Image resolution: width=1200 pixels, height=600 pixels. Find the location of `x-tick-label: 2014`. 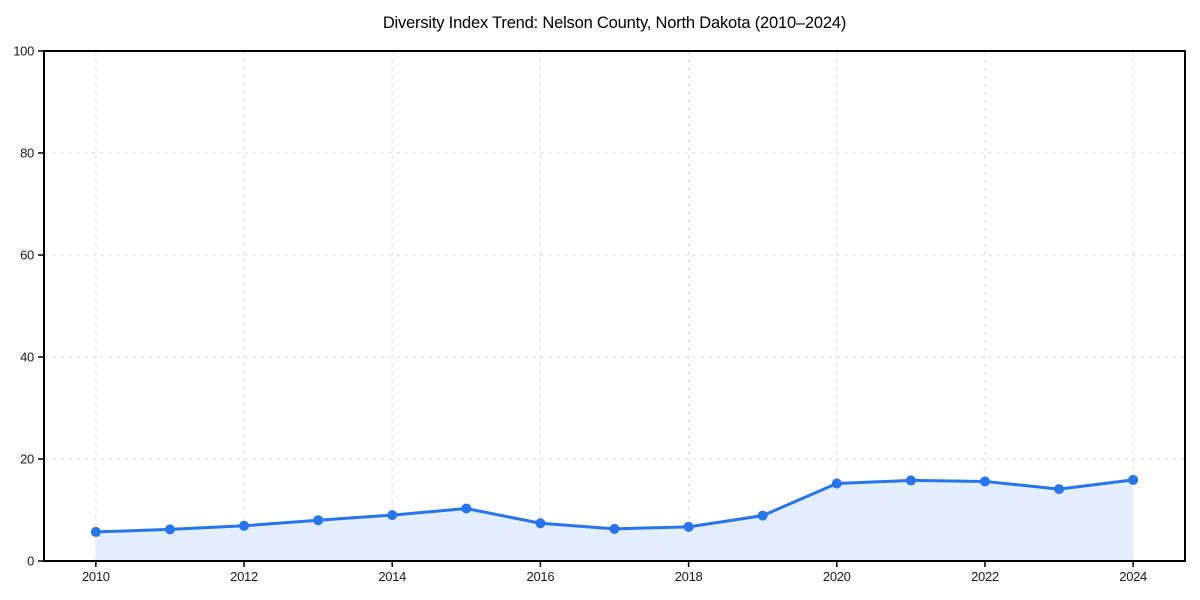

x-tick-label: 2014 is located at coordinates (392, 576).